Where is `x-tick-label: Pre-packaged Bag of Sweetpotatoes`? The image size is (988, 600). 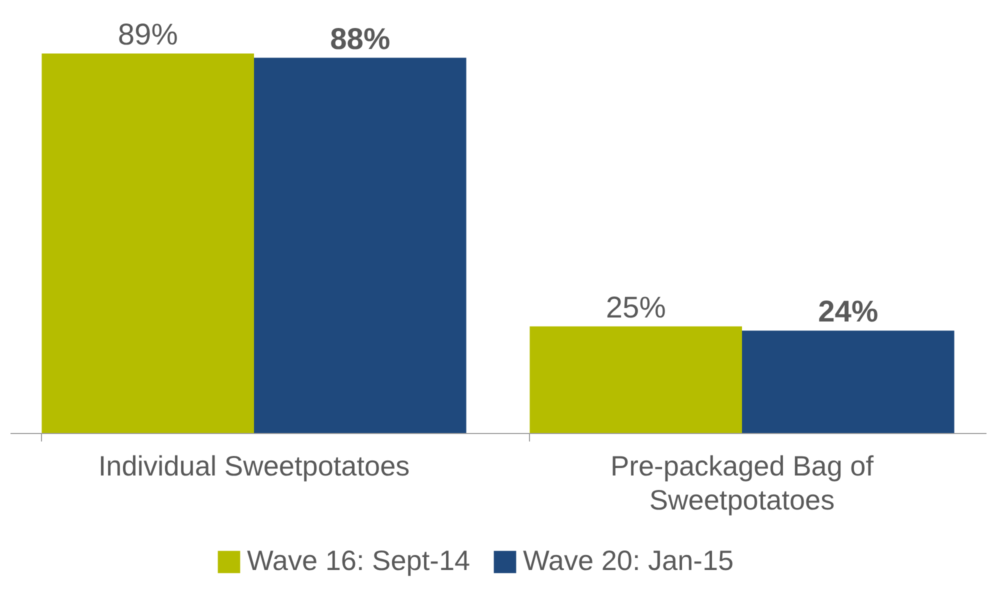
x-tick-label: Pre-packaged Bag of Sweetpotatoes is located at coordinates (742, 483).